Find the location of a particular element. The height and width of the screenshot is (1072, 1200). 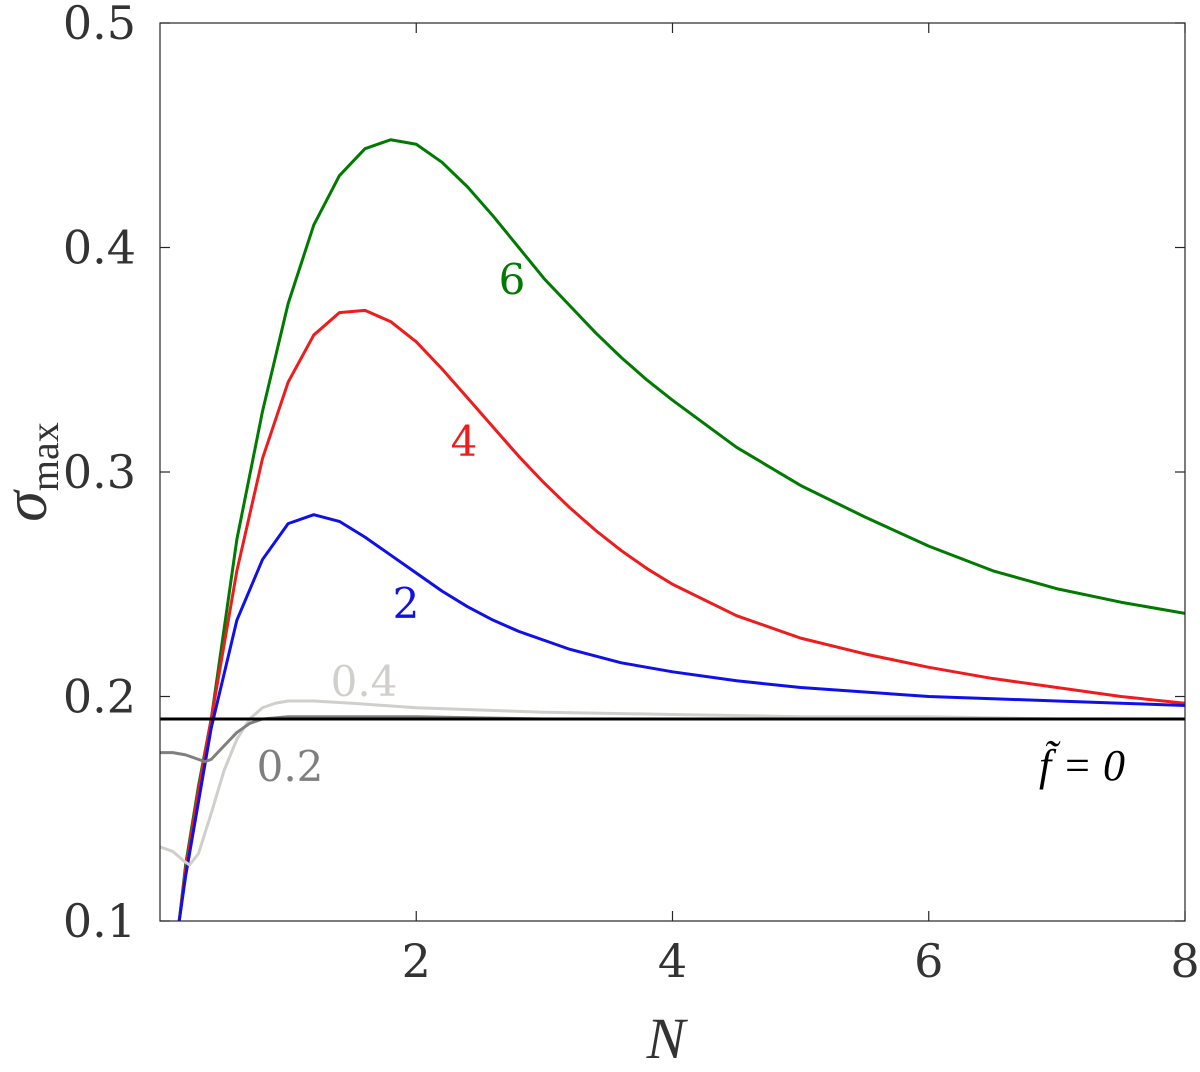

y-tick-label: 0.3 is located at coordinates (99, 472).